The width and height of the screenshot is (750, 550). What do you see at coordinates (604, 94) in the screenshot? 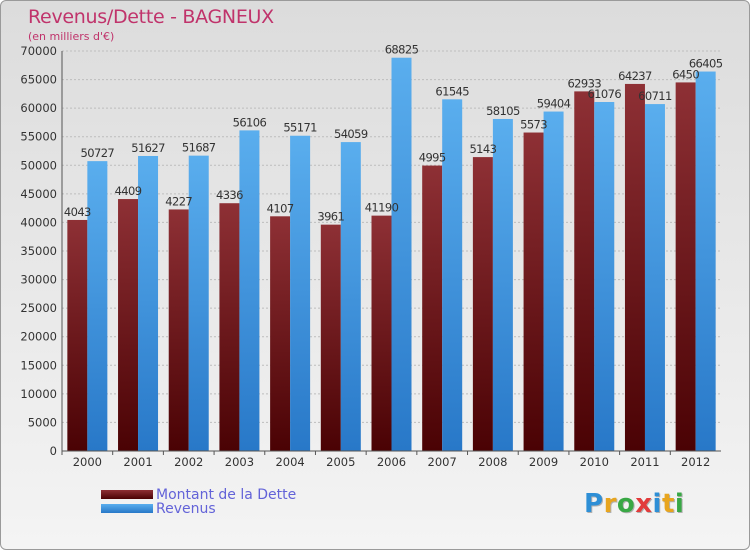
I see `data-label-revenue: 61076` at bounding box center [604, 94].